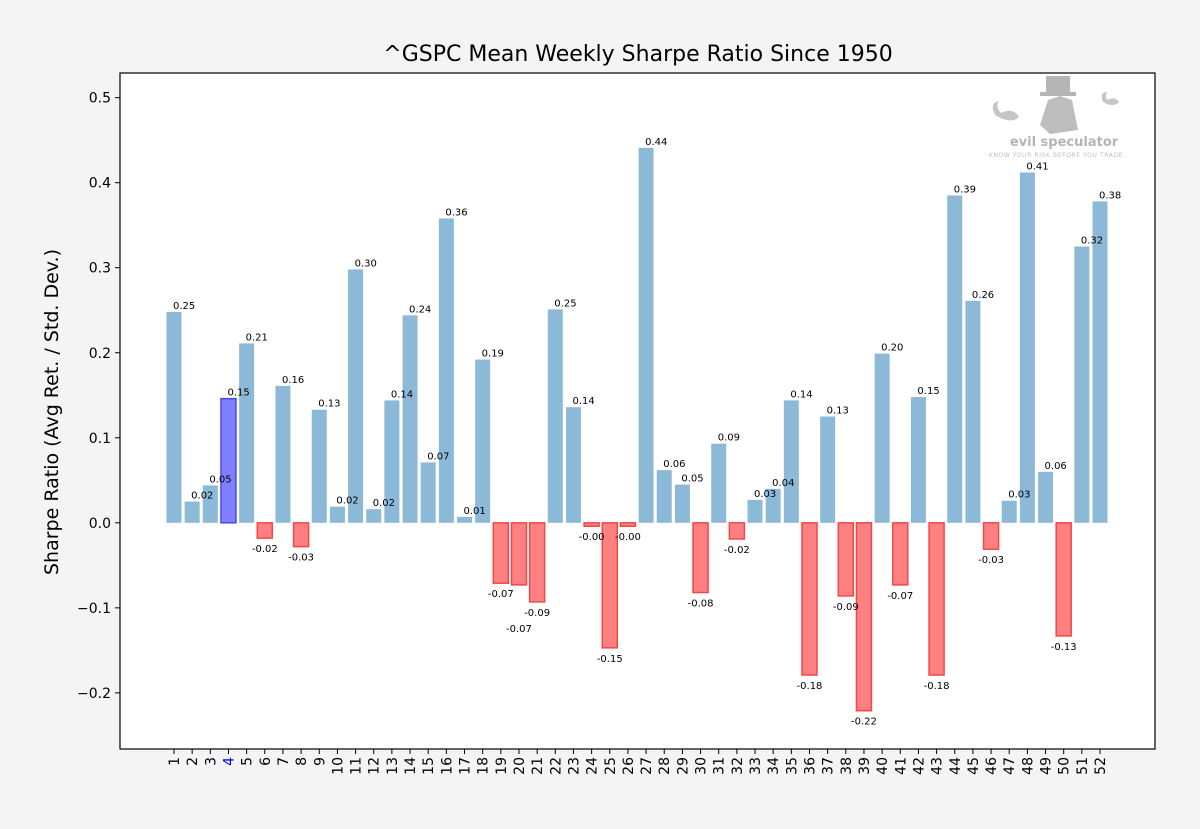 This screenshot has width=1200, height=829. I want to click on data-label-week-21: -0.09, so click(537, 613).